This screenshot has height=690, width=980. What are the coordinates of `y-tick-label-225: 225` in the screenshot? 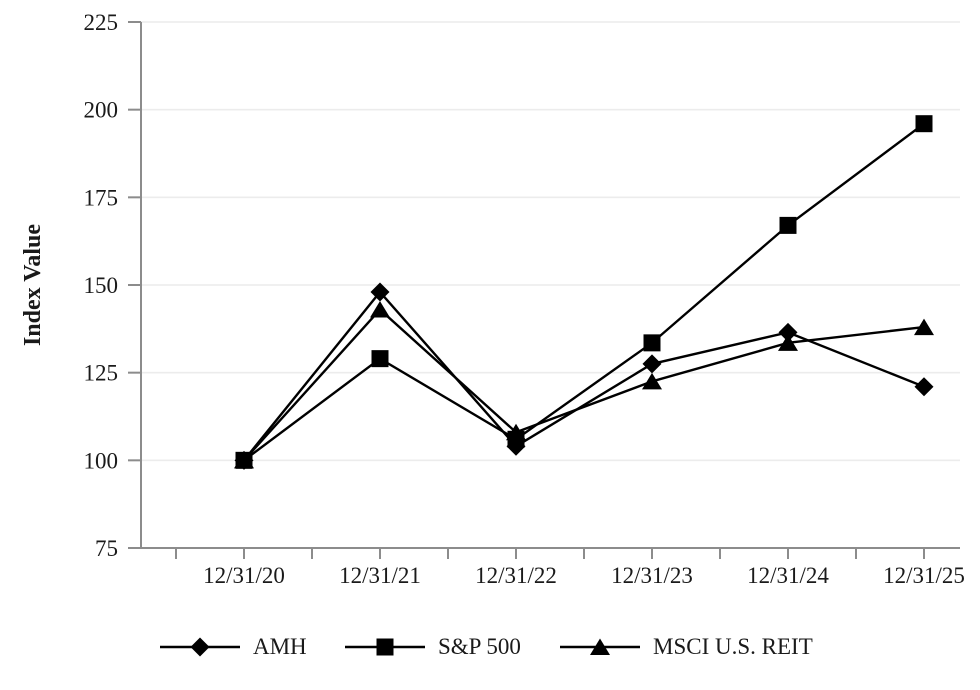 It's located at (101, 22).